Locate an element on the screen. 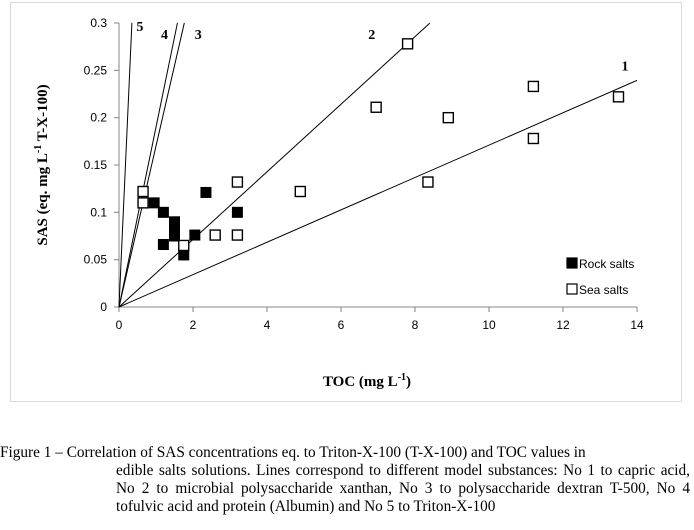  x-tick-label: 10 is located at coordinates (489, 325).